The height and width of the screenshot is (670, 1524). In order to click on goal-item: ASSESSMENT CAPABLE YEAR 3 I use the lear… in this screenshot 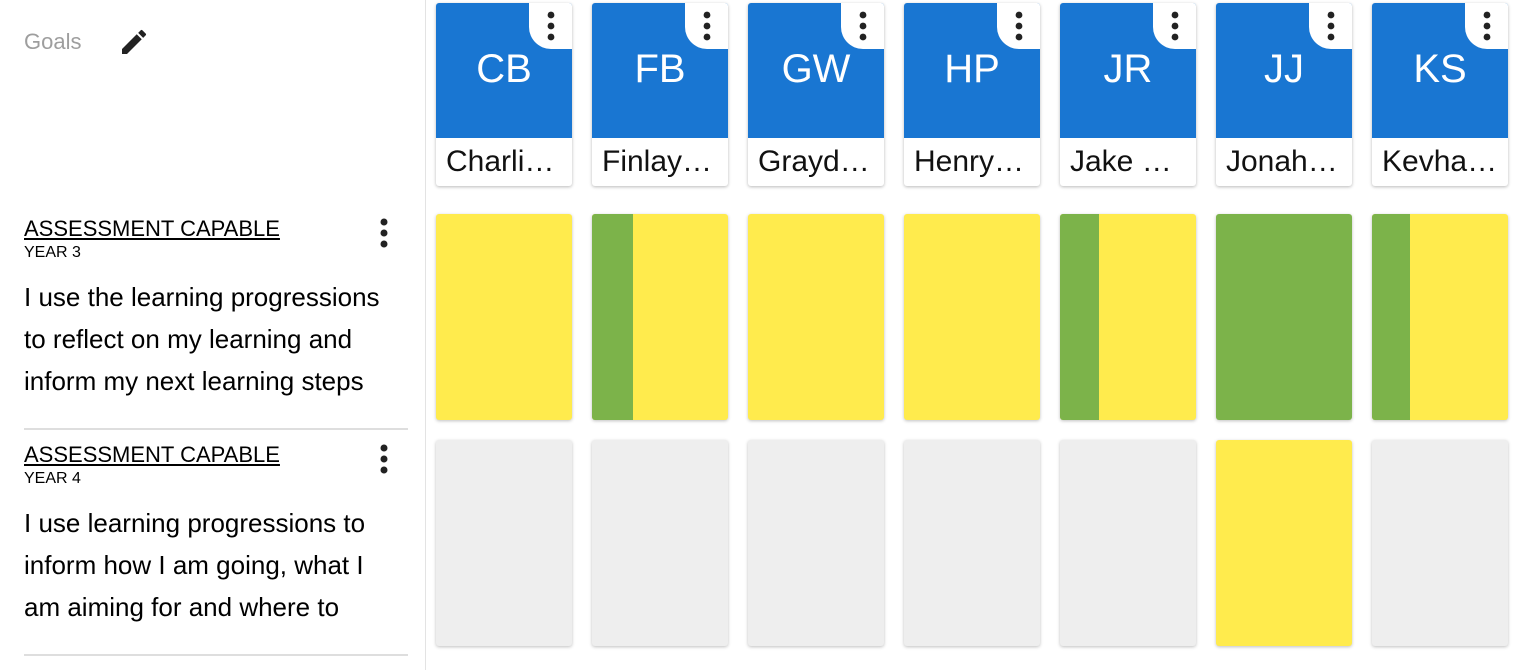, I will do `click(216, 309)`.